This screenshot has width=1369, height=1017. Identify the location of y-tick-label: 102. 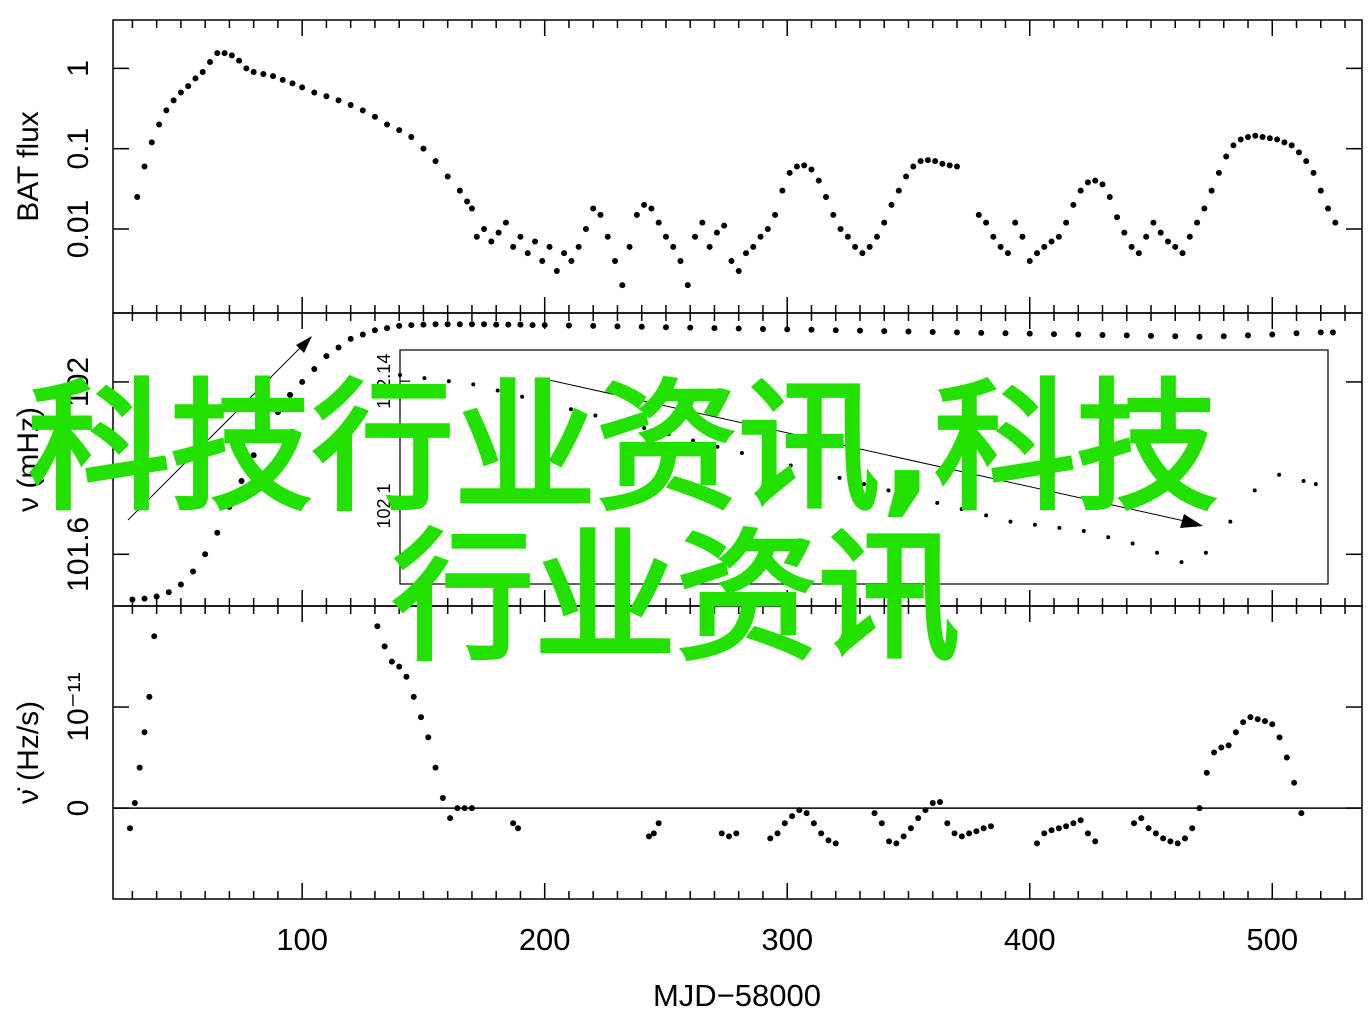
(78, 382).